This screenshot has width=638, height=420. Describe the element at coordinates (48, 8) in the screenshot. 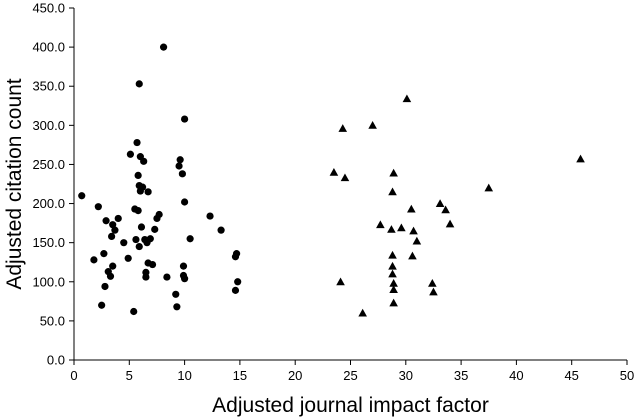

I see `y-tick-label: 450.0` at that location.